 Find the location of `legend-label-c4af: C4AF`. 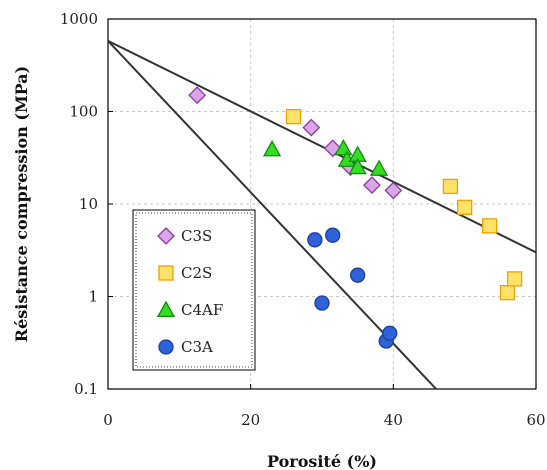

legend-label-c4af: C4AF is located at coordinates (202, 310).